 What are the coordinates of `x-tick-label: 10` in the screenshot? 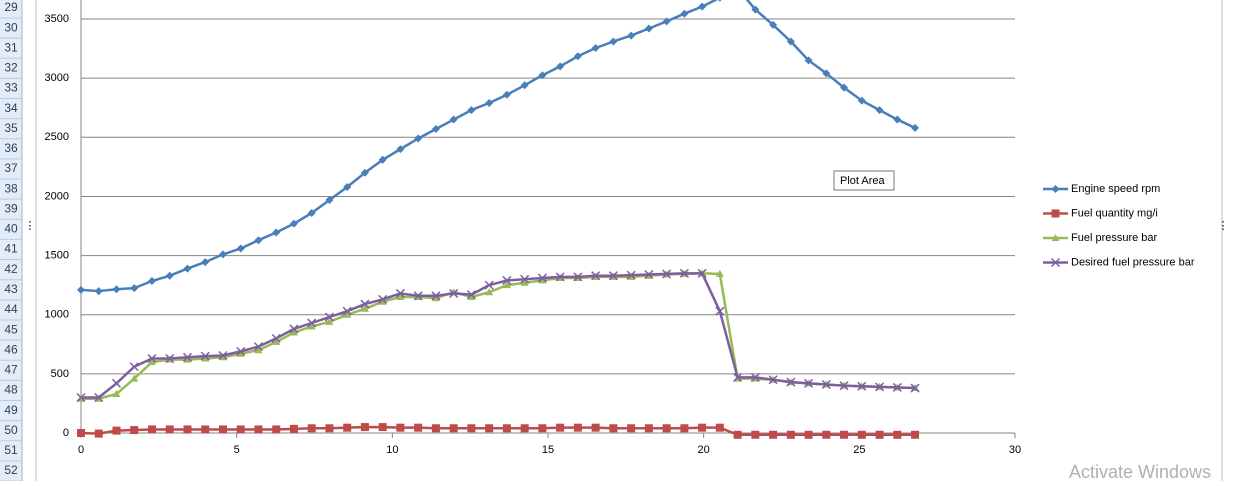 It's located at (392, 450).